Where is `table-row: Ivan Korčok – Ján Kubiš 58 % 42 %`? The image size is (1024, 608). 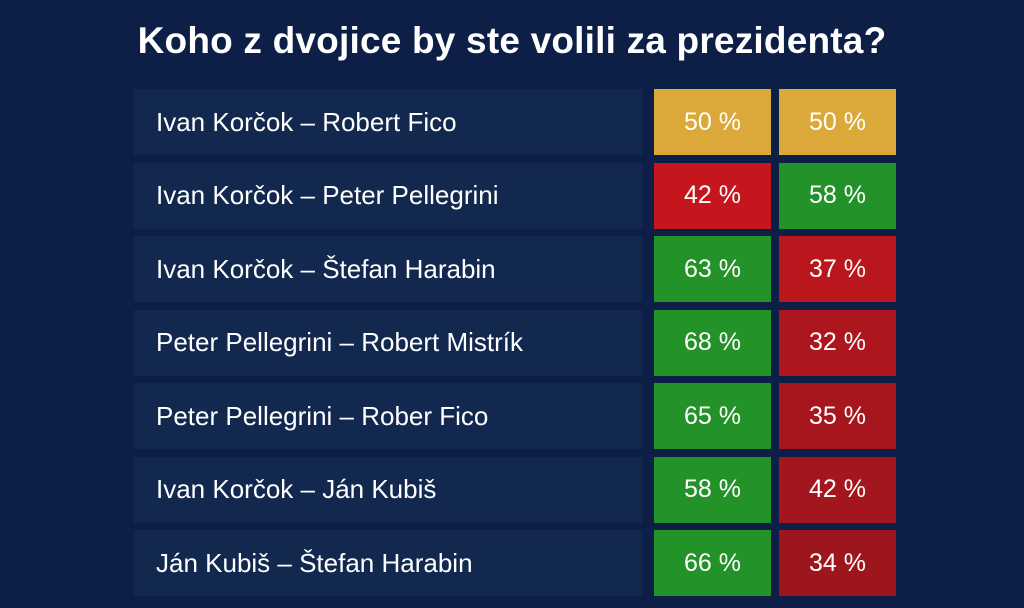 table-row: Ivan Korčok – Ján Kubiš 58 % 42 % is located at coordinates (515, 489).